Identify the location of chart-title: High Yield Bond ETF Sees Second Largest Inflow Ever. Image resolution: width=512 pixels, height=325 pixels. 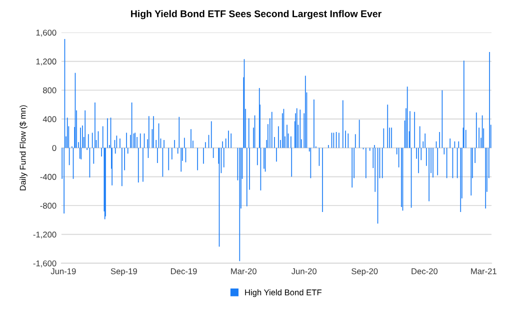
(256, 15).